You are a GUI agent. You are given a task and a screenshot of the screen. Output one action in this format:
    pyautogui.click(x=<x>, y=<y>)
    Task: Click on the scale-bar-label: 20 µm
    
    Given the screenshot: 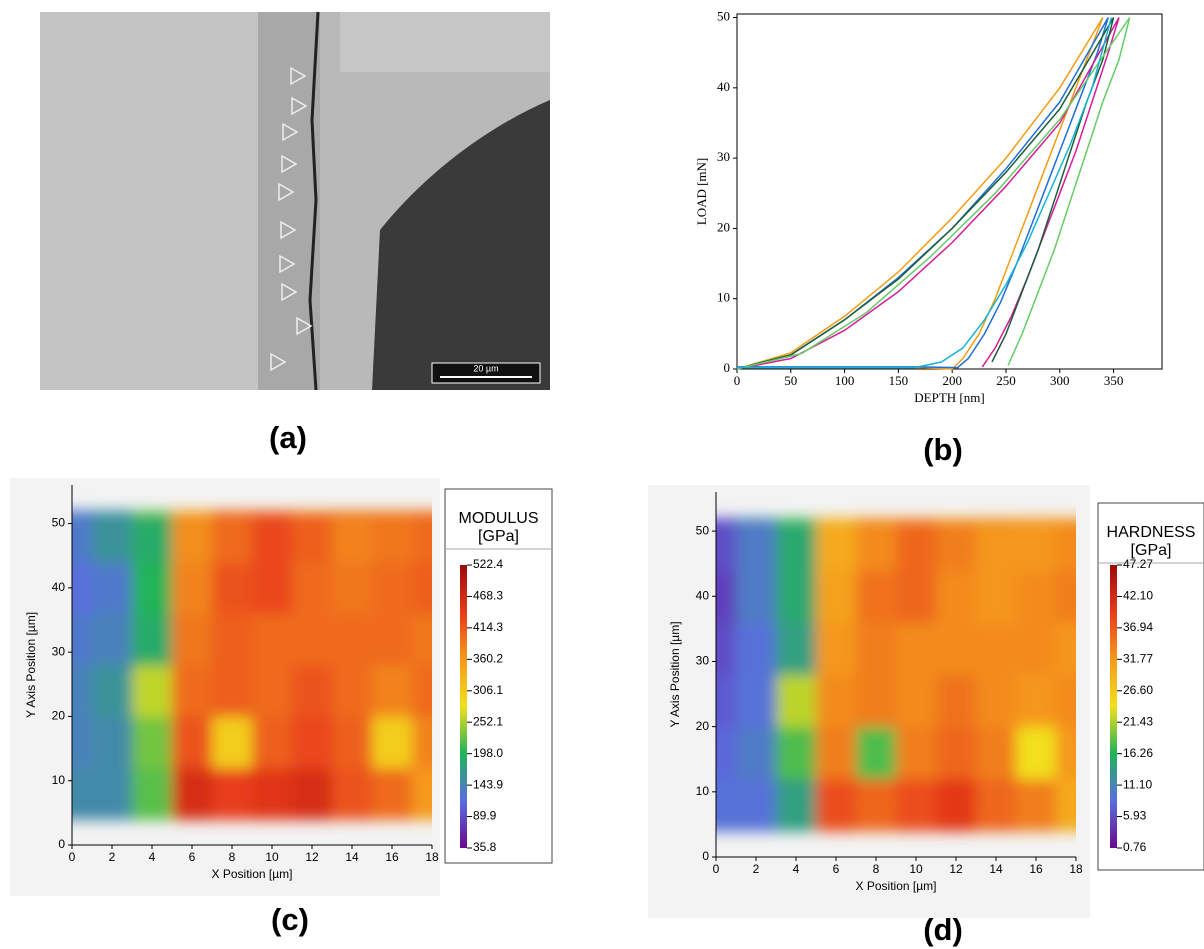 What is the action you would take?
    pyautogui.click(x=485, y=368)
    